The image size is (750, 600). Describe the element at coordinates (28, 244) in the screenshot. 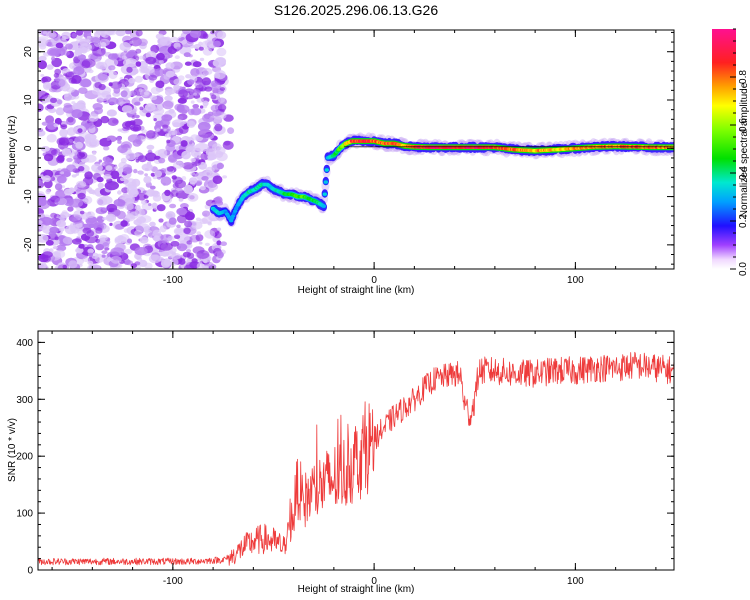

I see `spectrogram-y-tick-label: -20` at that location.